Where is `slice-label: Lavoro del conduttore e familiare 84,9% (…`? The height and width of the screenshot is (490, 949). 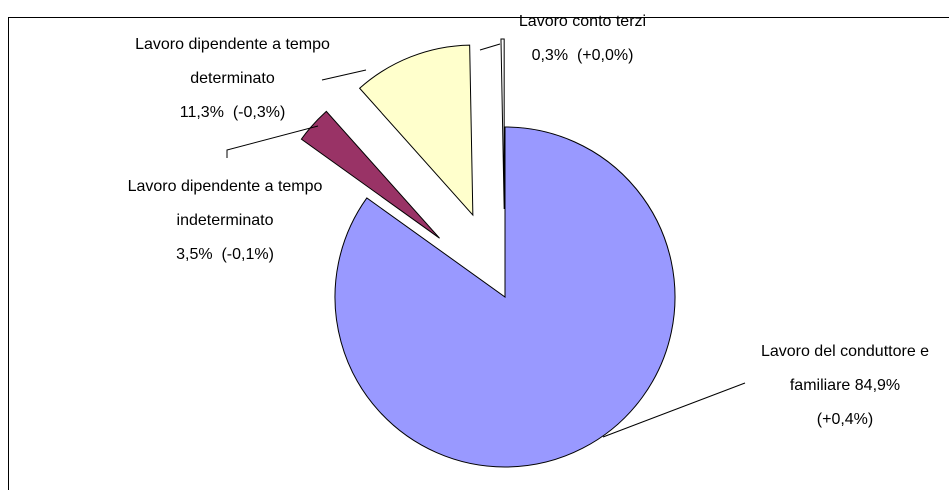
slice-label: Lavoro del conduttore e familiare 84,9% (… is located at coordinates (845, 386).